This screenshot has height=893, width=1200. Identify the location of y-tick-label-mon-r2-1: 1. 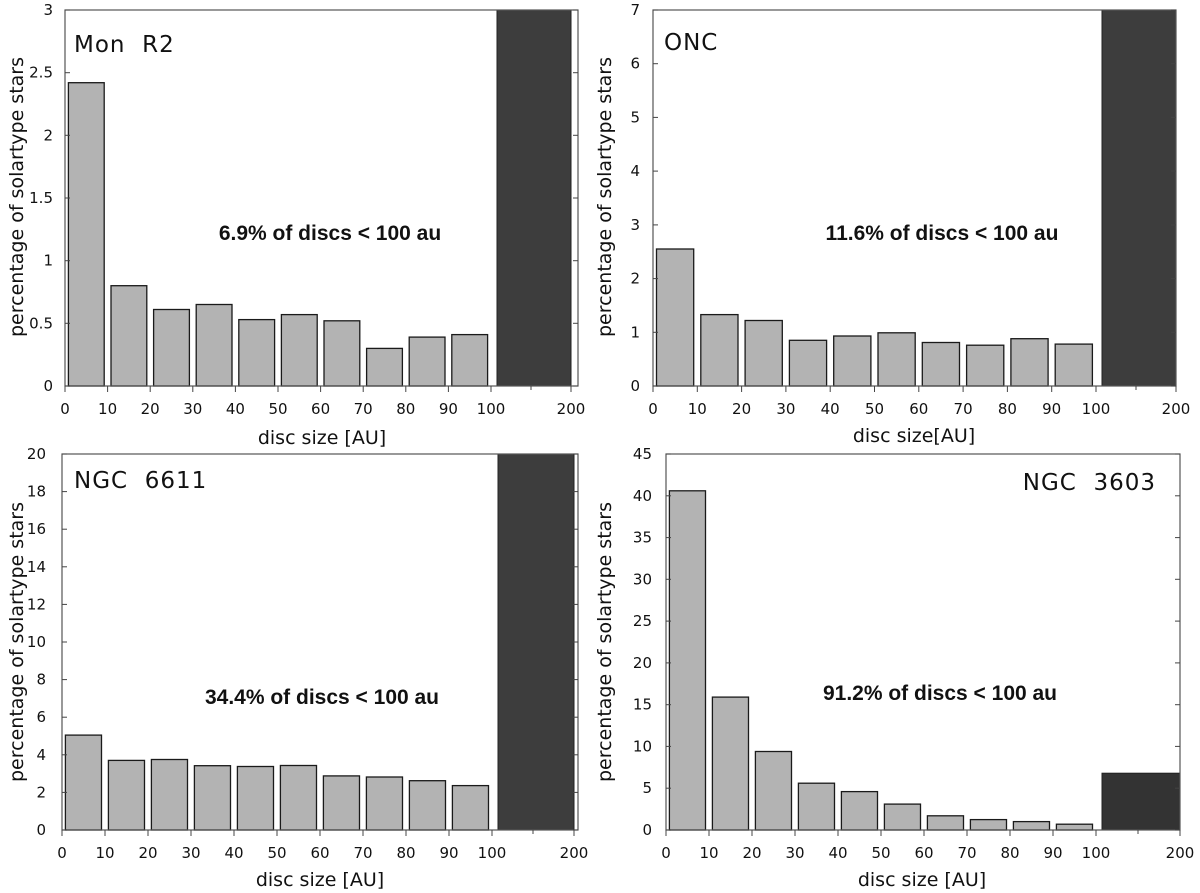
(48, 261).